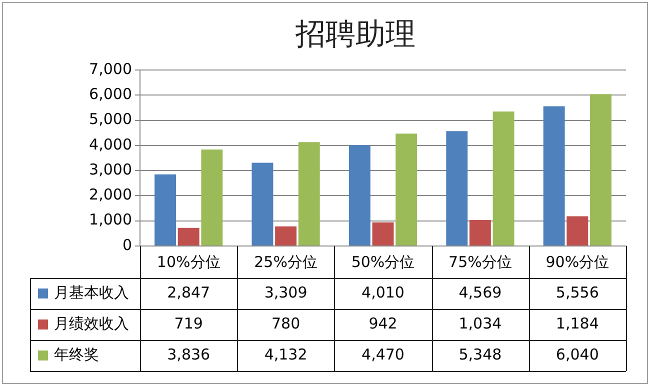 The width and height of the screenshot is (650, 386). What do you see at coordinates (285, 323) in the screenshot?
I see `data-label: 780` at bounding box center [285, 323].